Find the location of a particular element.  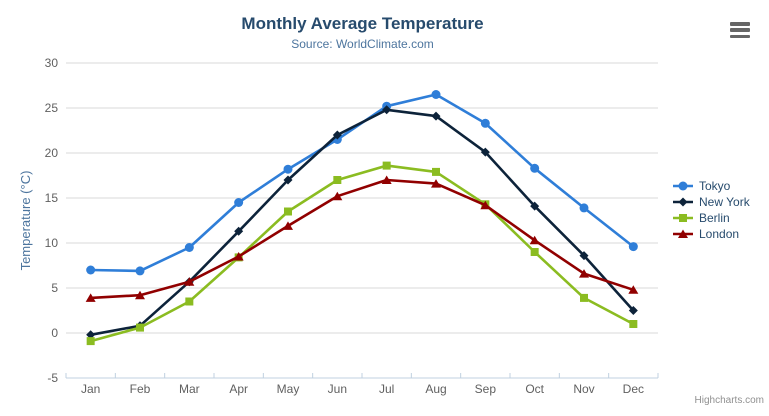

legend-item-london: London is located at coordinates (711, 234).